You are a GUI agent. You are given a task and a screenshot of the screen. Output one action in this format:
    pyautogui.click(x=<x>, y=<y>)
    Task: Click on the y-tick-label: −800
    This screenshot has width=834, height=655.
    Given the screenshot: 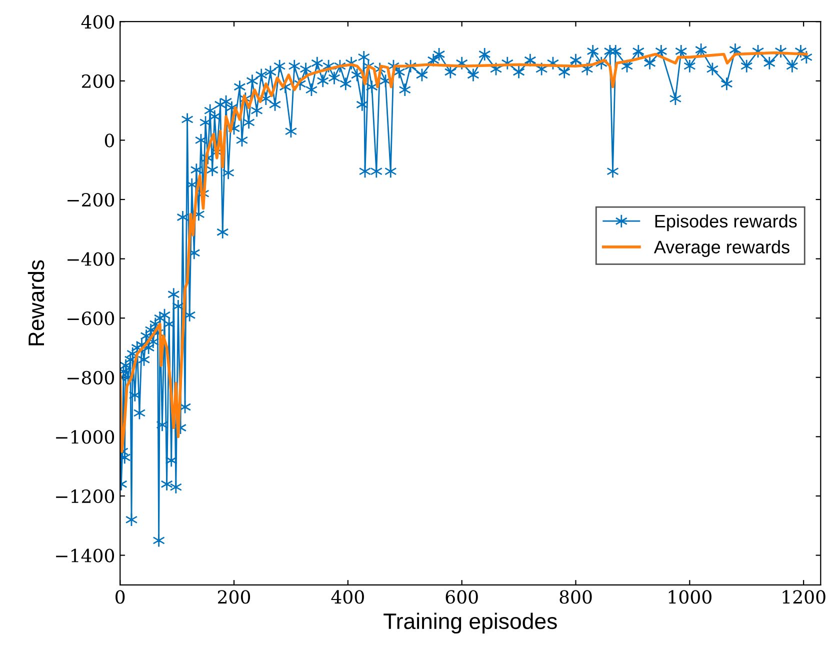 What is the action you would take?
    pyautogui.click(x=91, y=377)
    